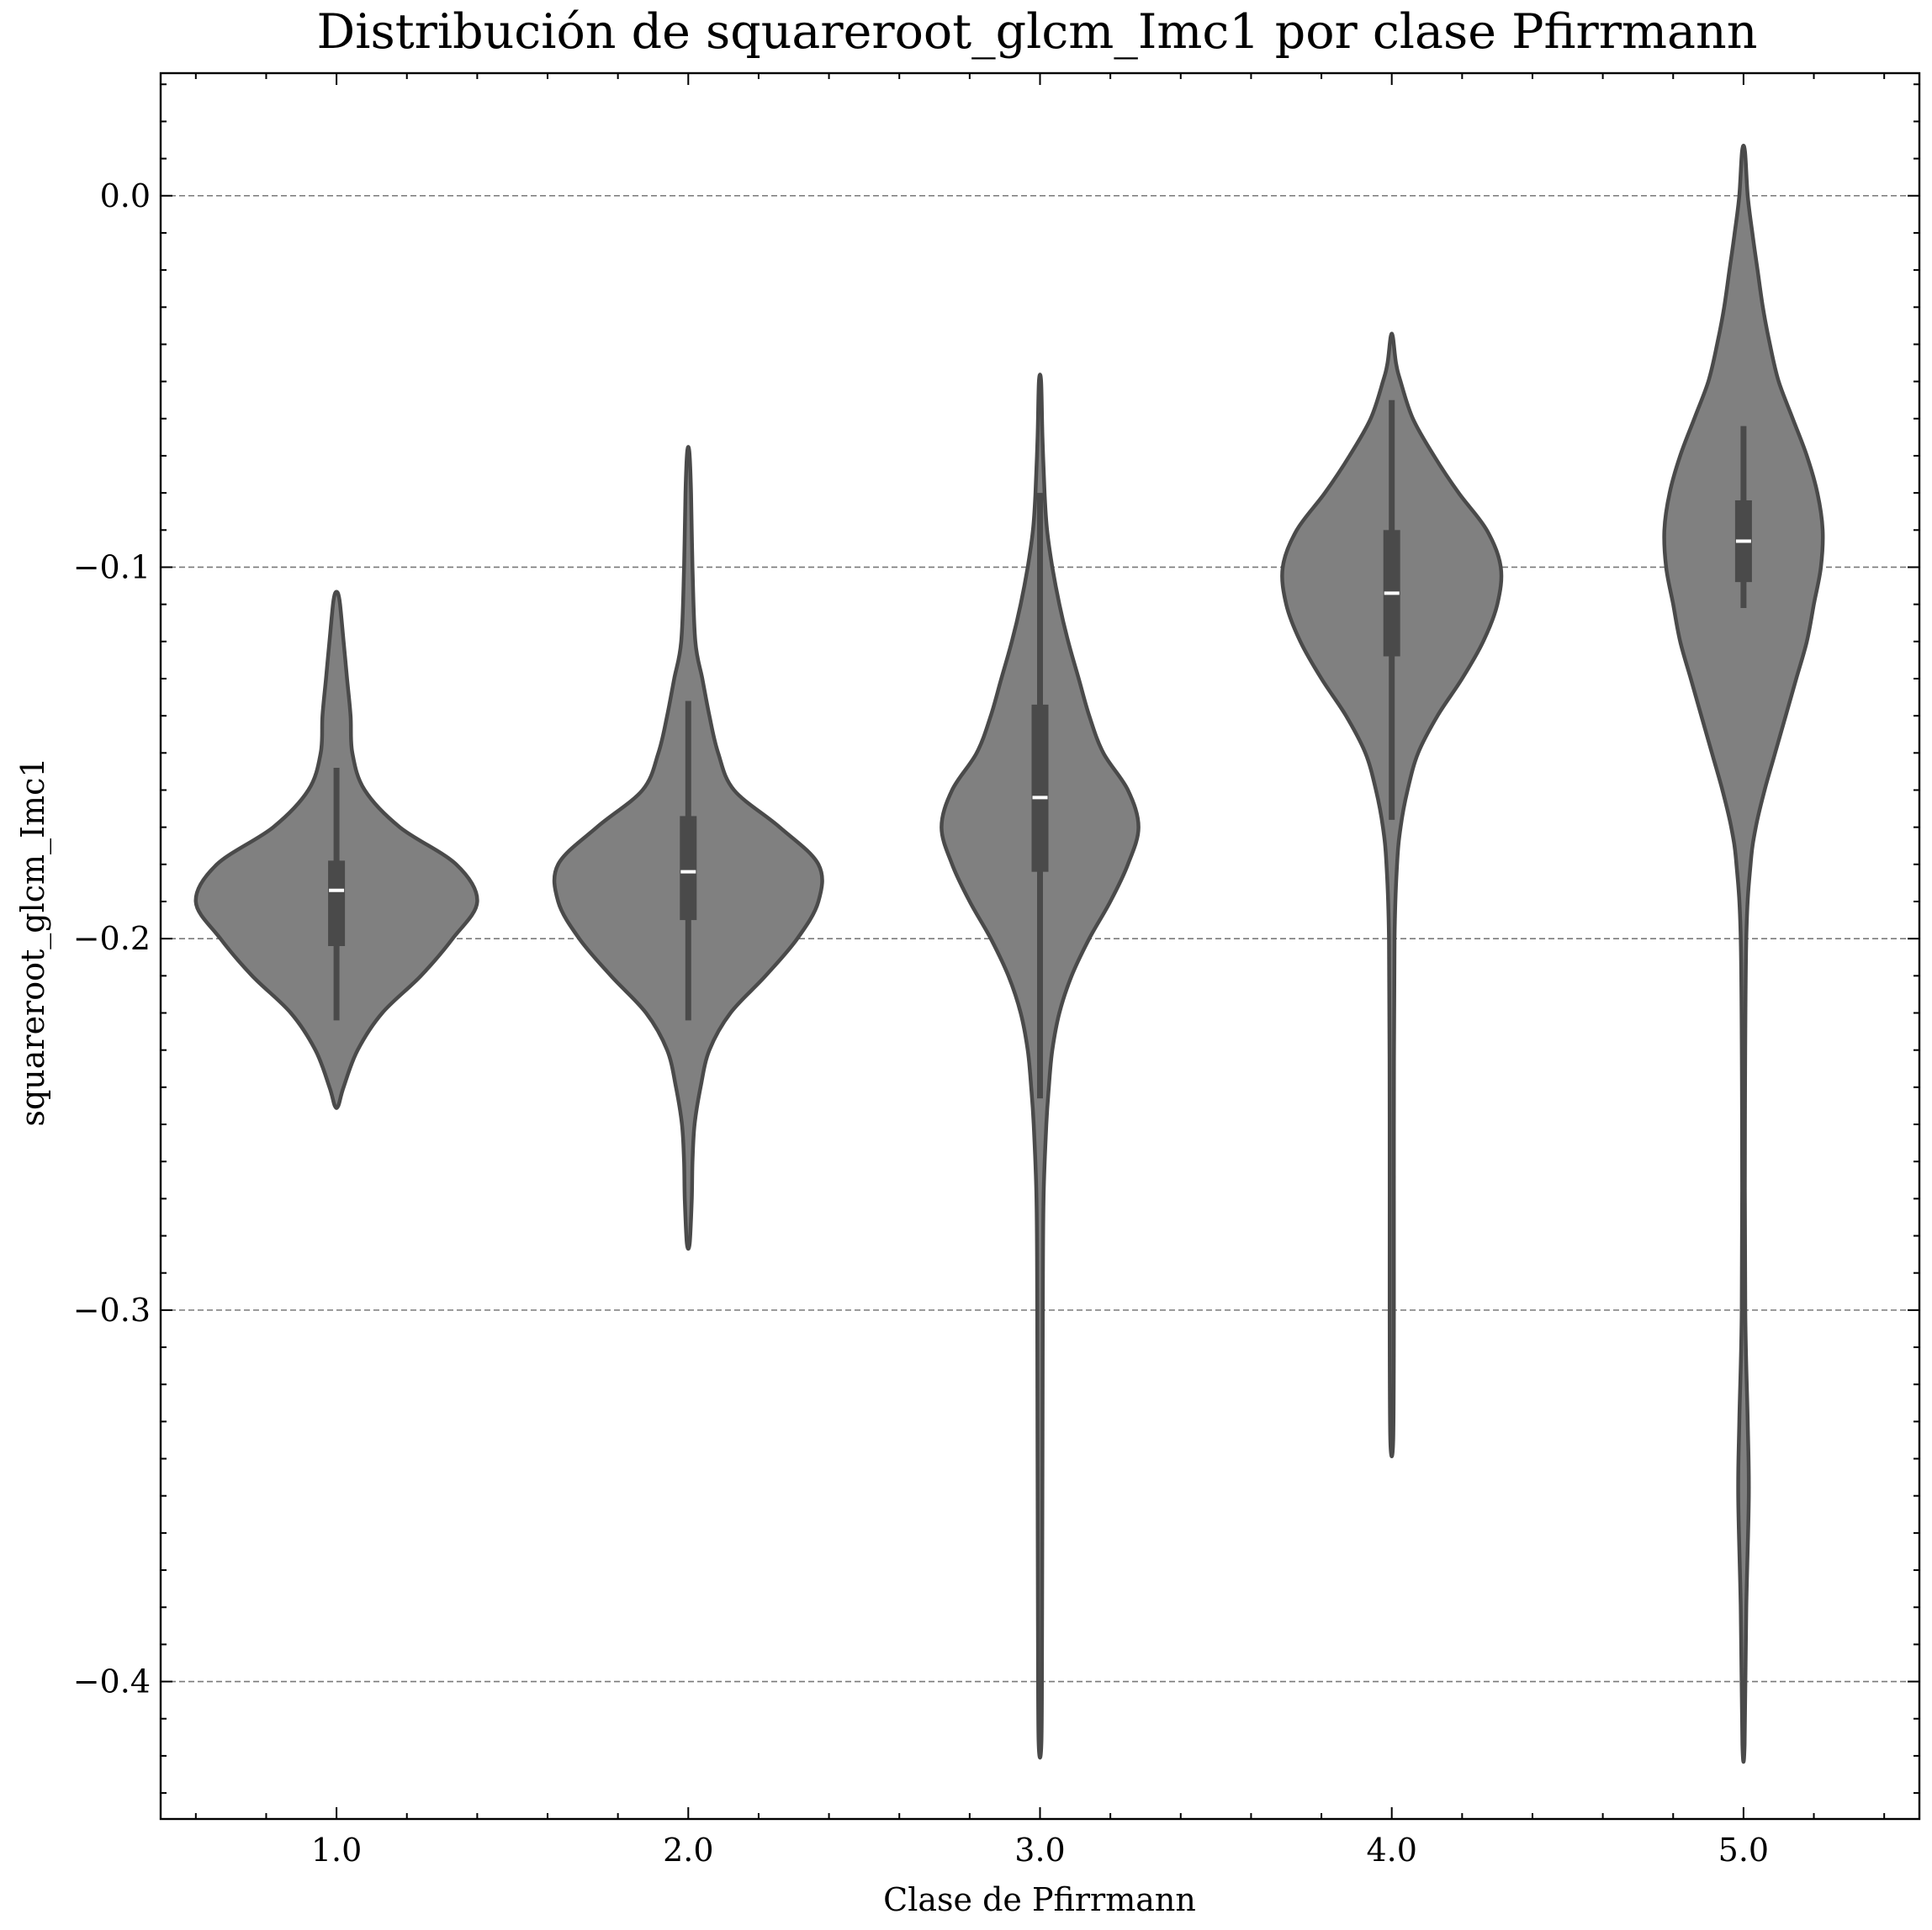 The width and height of the screenshot is (1932, 1930). Describe the element at coordinates (1743, 1850) in the screenshot. I see `x-tick-label: 5.0` at that location.